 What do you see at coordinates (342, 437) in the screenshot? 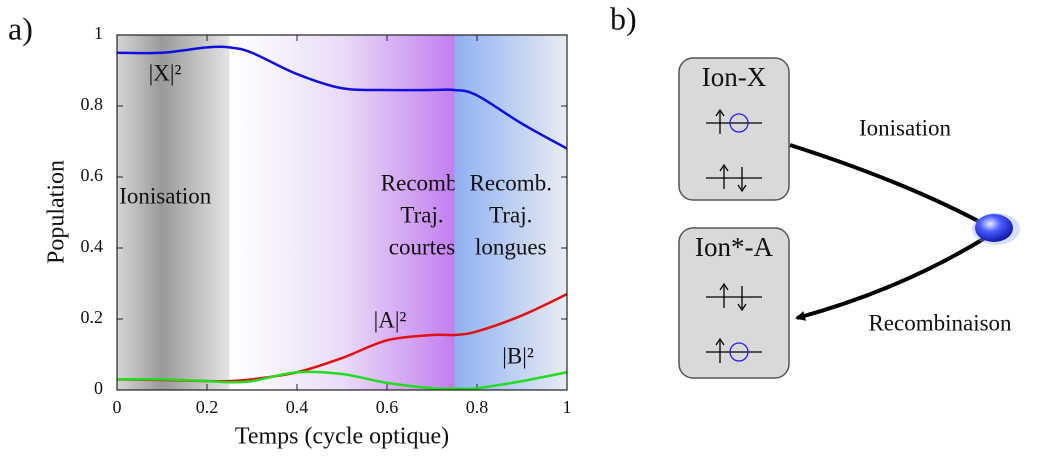
I see `x-axis-label: Temps (cycle optique)` at bounding box center [342, 437].